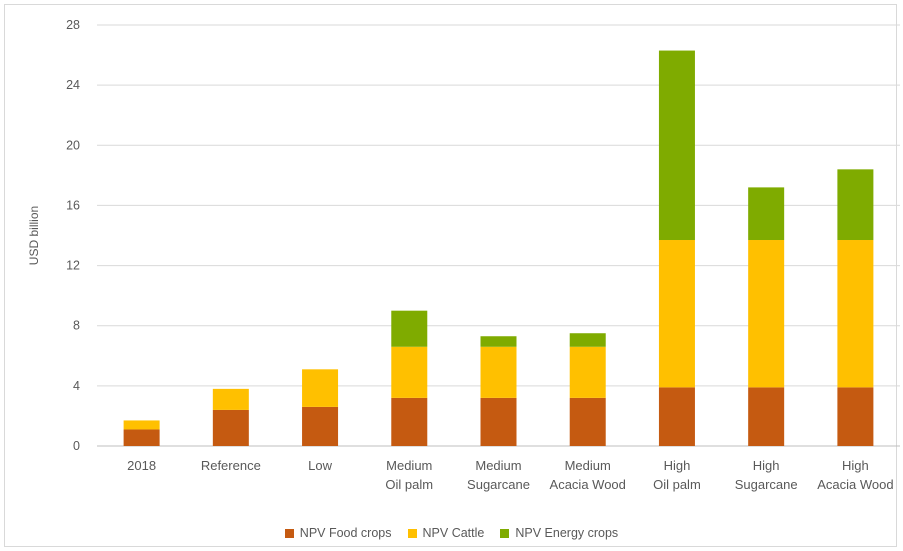  I want to click on x-tick-label: 2018, so click(141, 465).